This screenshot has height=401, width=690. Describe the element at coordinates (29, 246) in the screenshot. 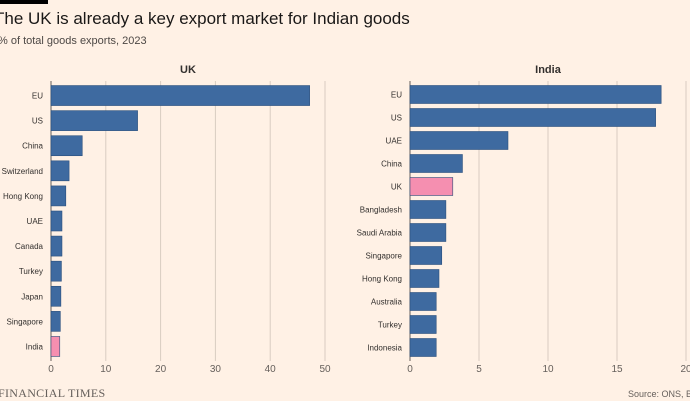

I see `uk-category-label: Canada` at that location.